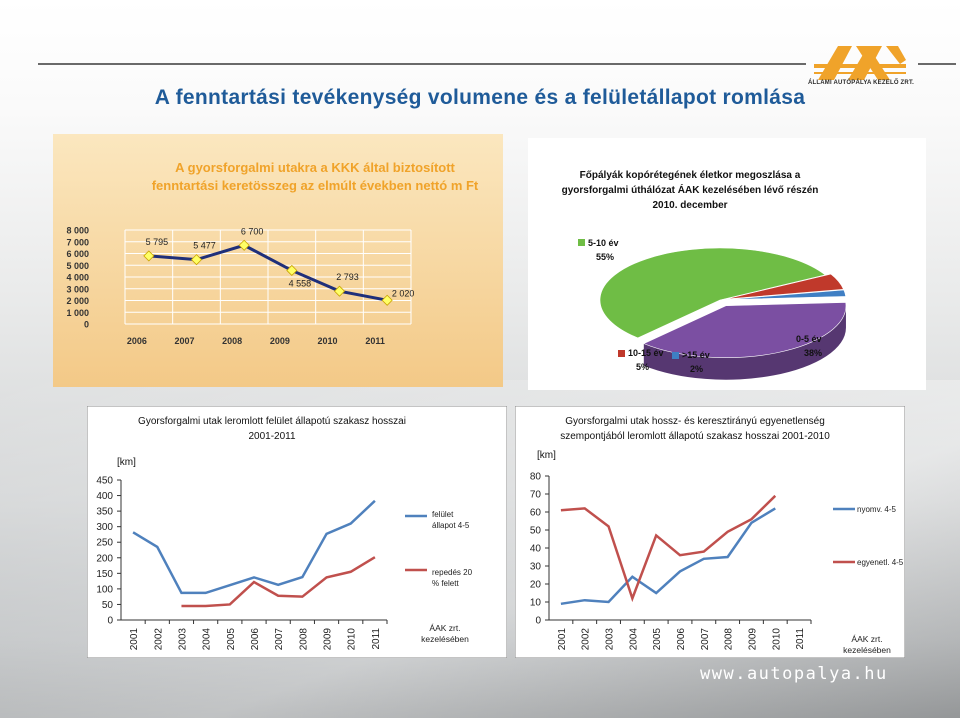 The width and height of the screenshot is (960, 718). What do you see at coordinates (642, 367) in the screenshot?
I see `chart2-slice-pct: 5%` at bounding box center [642, 367].